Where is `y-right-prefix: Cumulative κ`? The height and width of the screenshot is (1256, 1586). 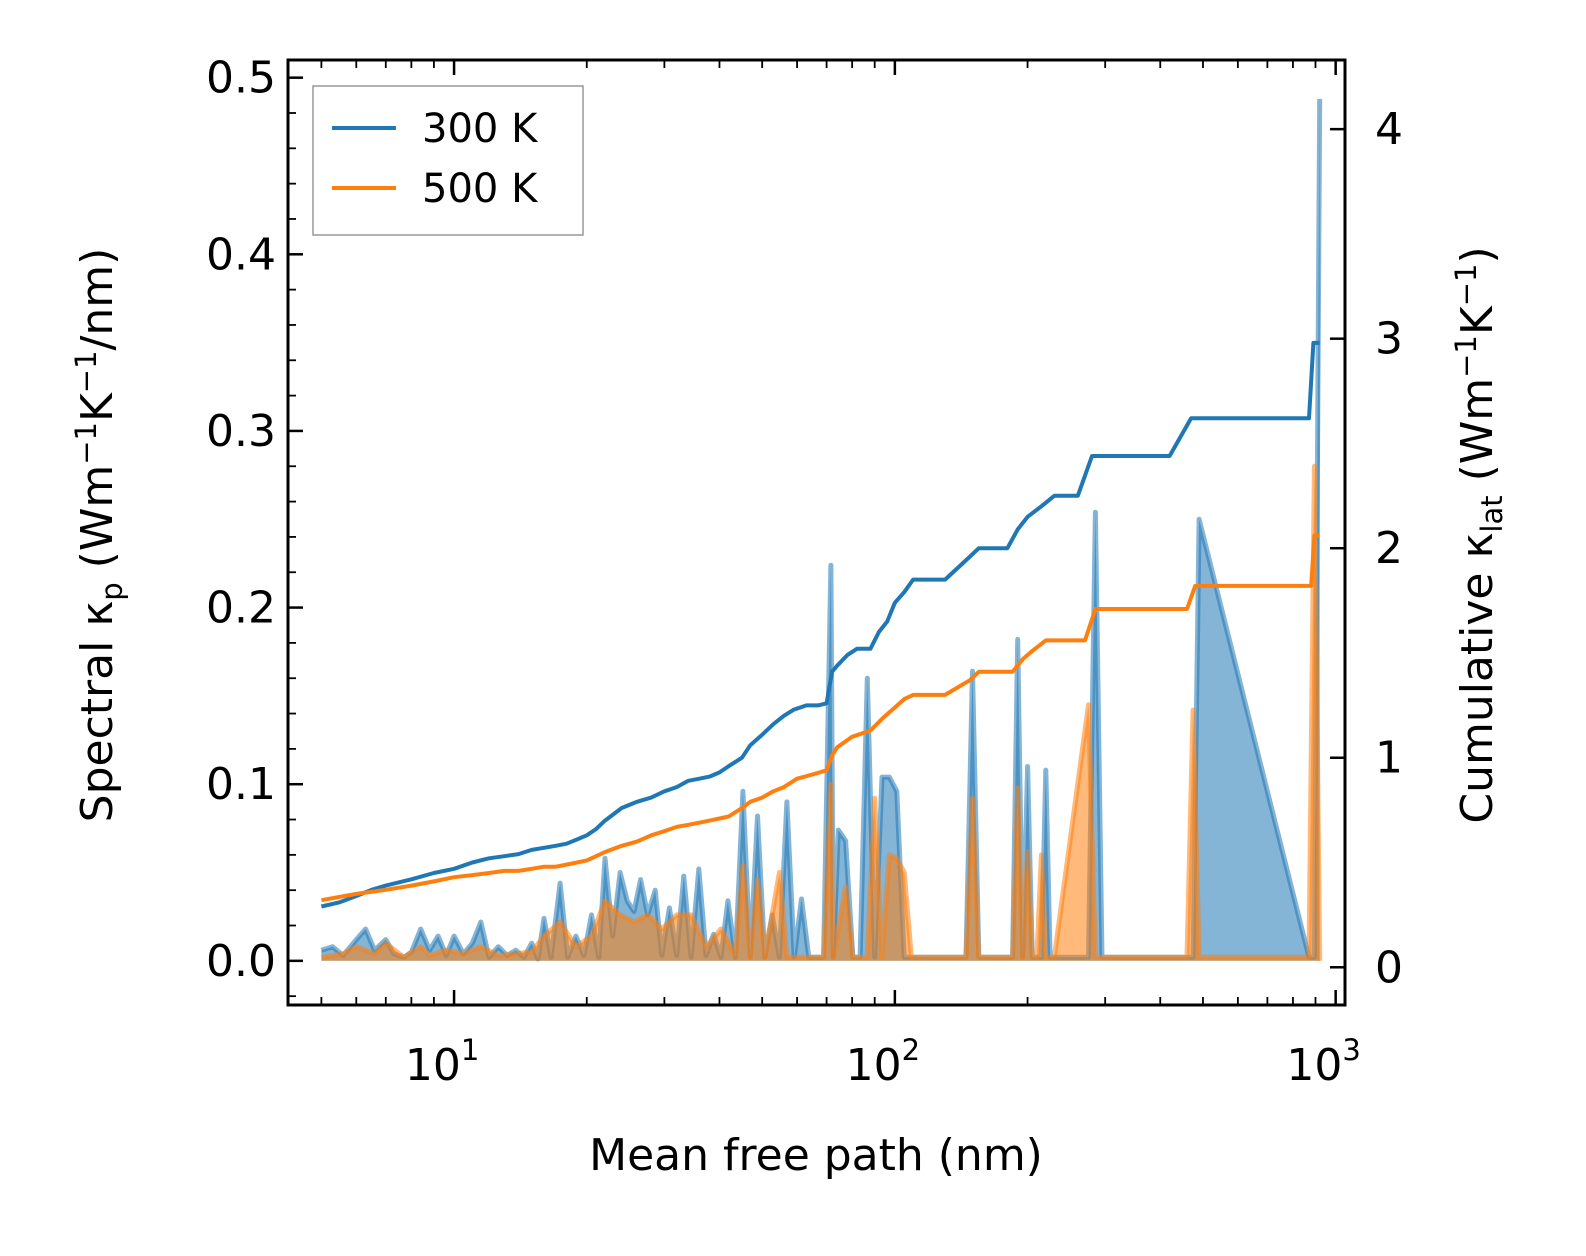 y-right-prefix: Cumulative κ is located at coordinates (1477, 678).